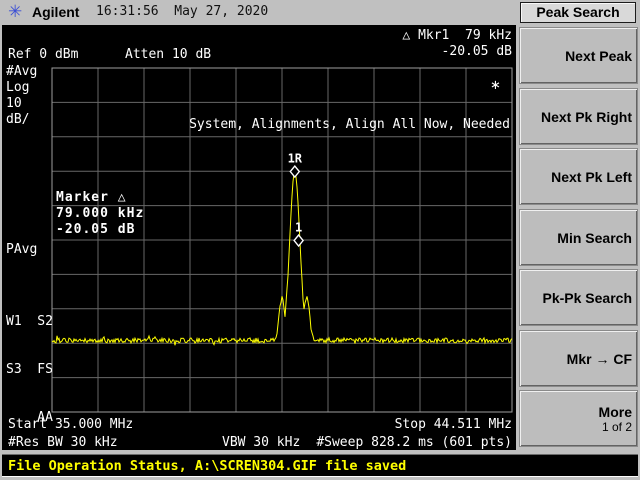  Describe the element at coordinates (298, 228) in the screenshot. I see `svg-text: 1` at that location.